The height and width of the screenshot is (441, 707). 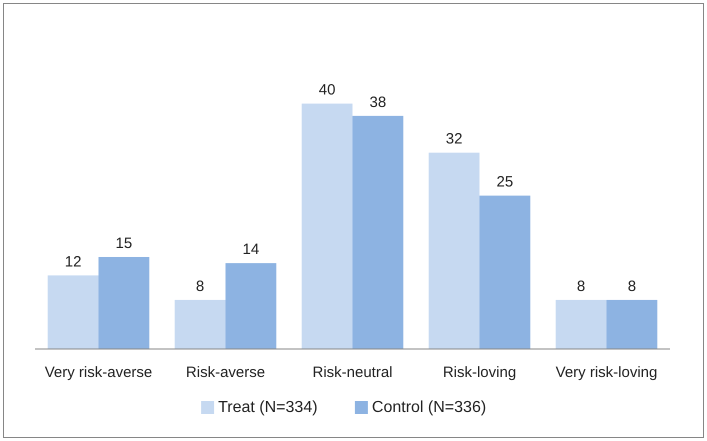 I want to click on data-label: 40, so click(x=327, y=90).